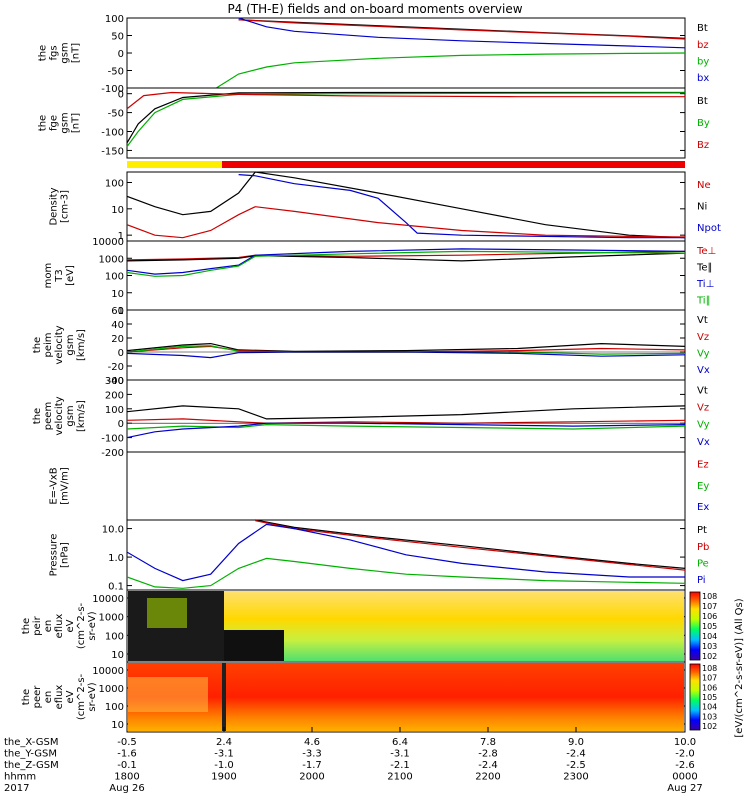 This screenshot has height=800, width=750. I want to click on y-label-line: [eV], so click(70, 275).